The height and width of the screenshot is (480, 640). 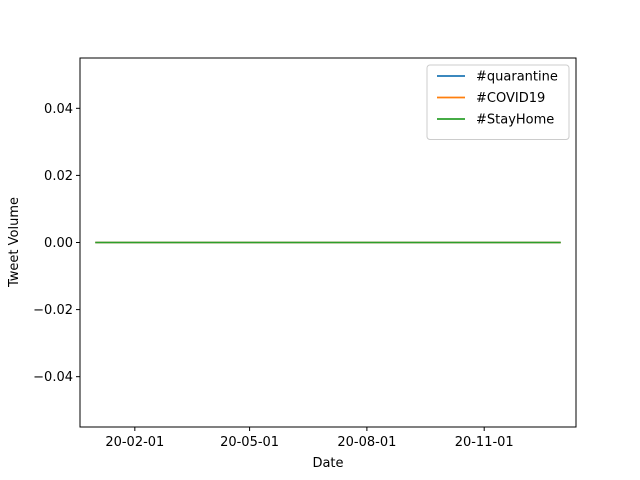 What do you see at coordinates (53, 310) in the screenshot?
I see `y-tick-label: −0.02` at bounding box center [53, 310].